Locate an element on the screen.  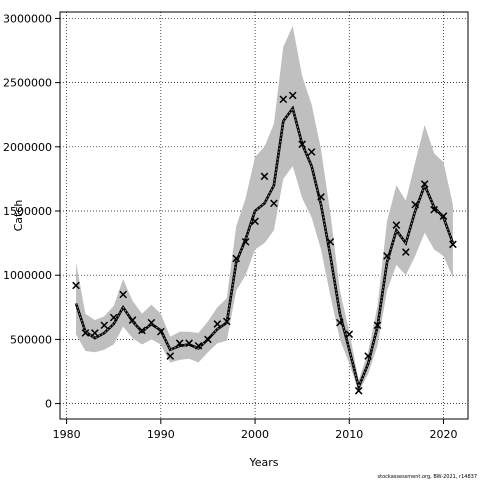
y-tick-label: 0 is located at coordinates (48, 404).